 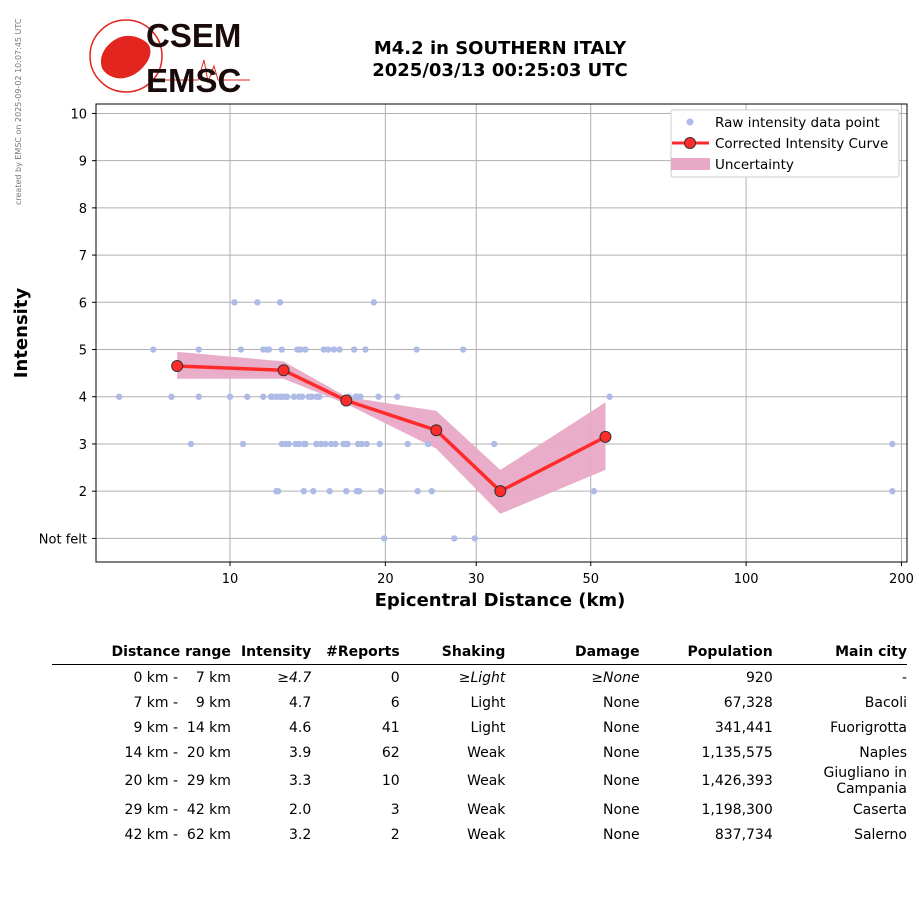 I want to click on y-tick-label: 7, so click(x=83, y=256).